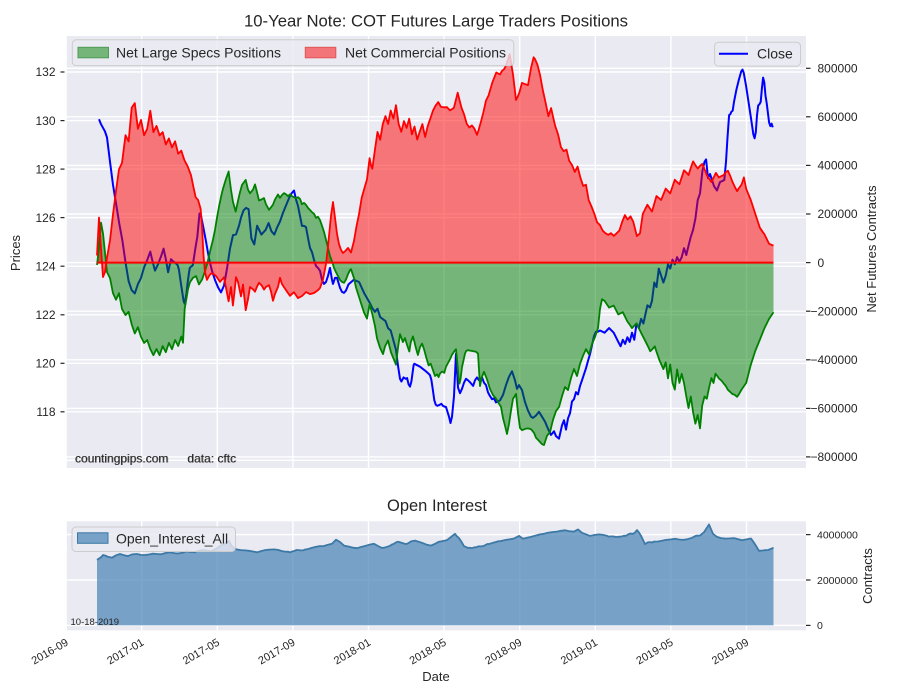  What do you see at coordinates (45, 169) in the screenshot?
I see `svg-text: 128` at bounding box center [45, 169].